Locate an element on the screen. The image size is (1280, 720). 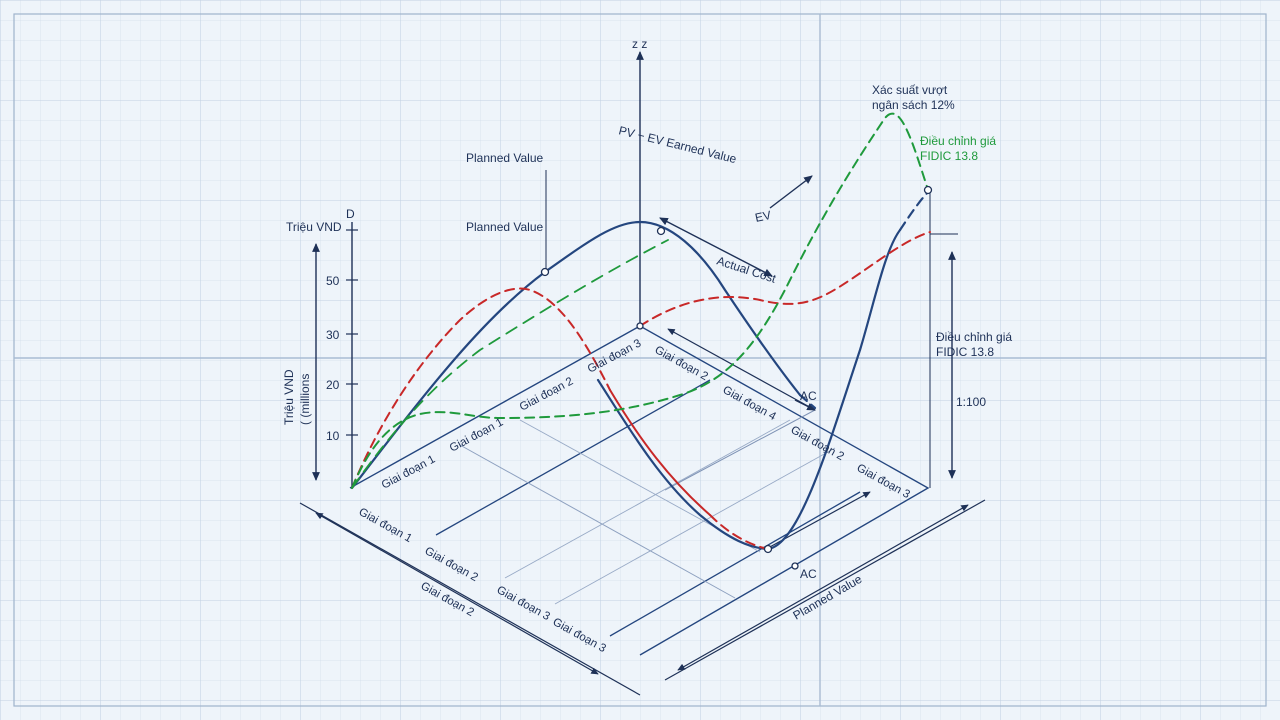
planned-value-dashed-tail is located at coordinates (807, 401).